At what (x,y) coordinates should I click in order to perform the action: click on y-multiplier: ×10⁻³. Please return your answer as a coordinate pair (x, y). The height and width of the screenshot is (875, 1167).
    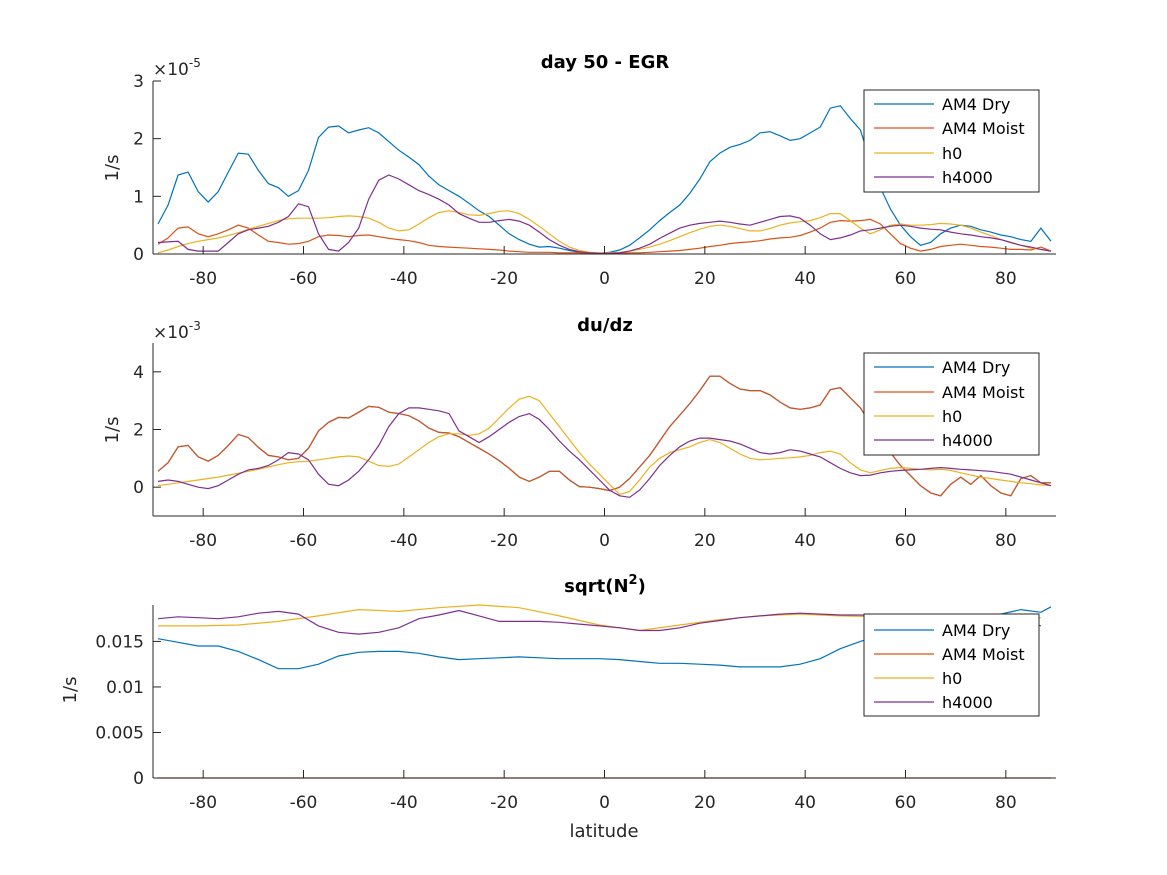
    Looking at the image, I should click on (177, 331).